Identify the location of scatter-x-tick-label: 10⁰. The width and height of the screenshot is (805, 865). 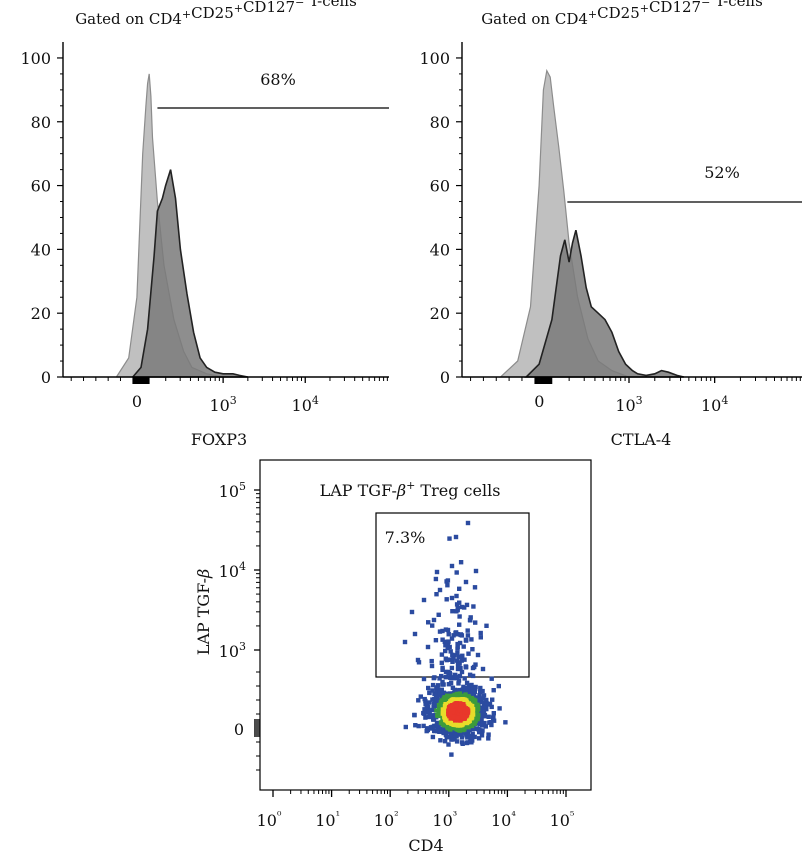
(269, 819).